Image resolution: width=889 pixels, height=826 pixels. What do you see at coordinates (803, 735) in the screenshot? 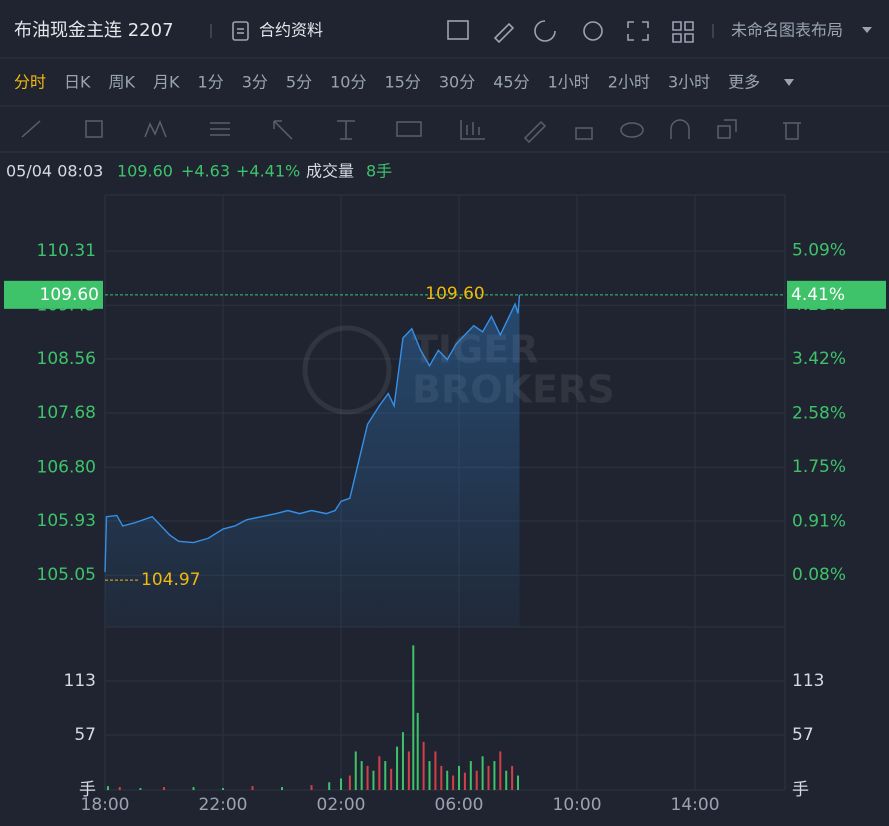
I see `volume-tick-label-right: 57` at bounding box center [803, 735].